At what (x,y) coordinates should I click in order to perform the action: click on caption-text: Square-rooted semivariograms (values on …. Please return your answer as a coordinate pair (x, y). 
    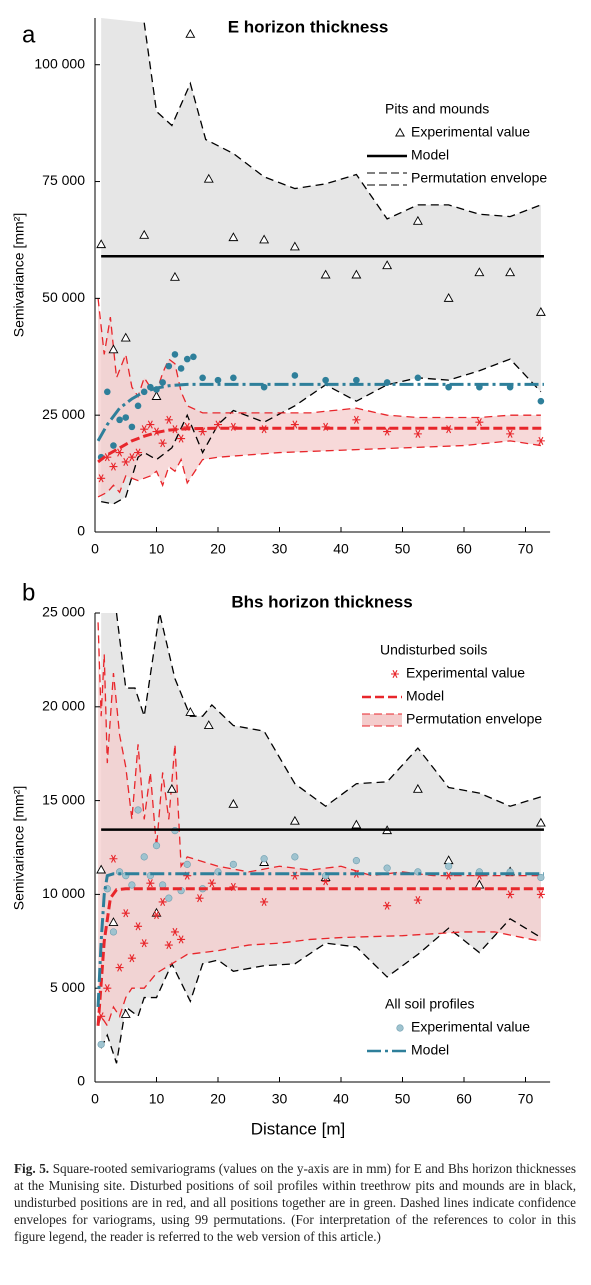
    Looking at the image, I should click on (295, 1202).